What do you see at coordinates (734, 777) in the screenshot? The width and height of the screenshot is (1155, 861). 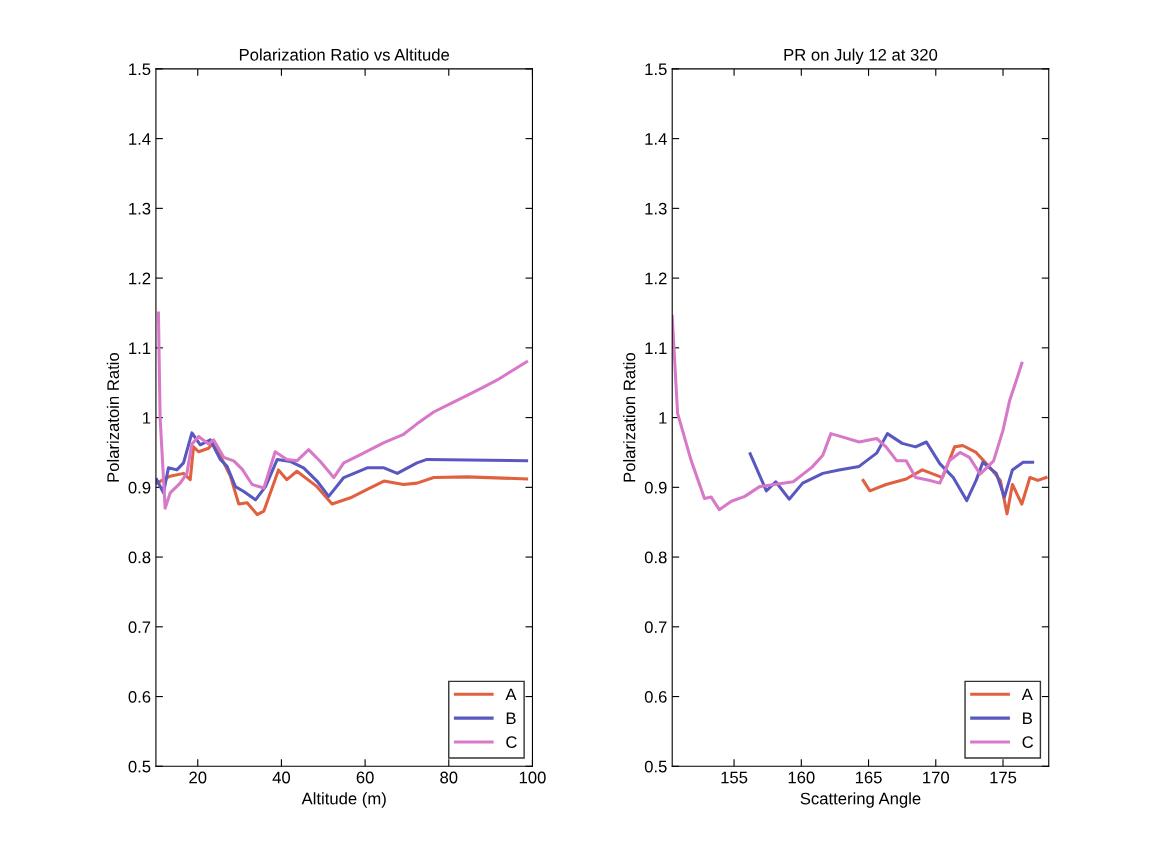 I see `x-tick-label: 155` at bounding box center [734, 777].